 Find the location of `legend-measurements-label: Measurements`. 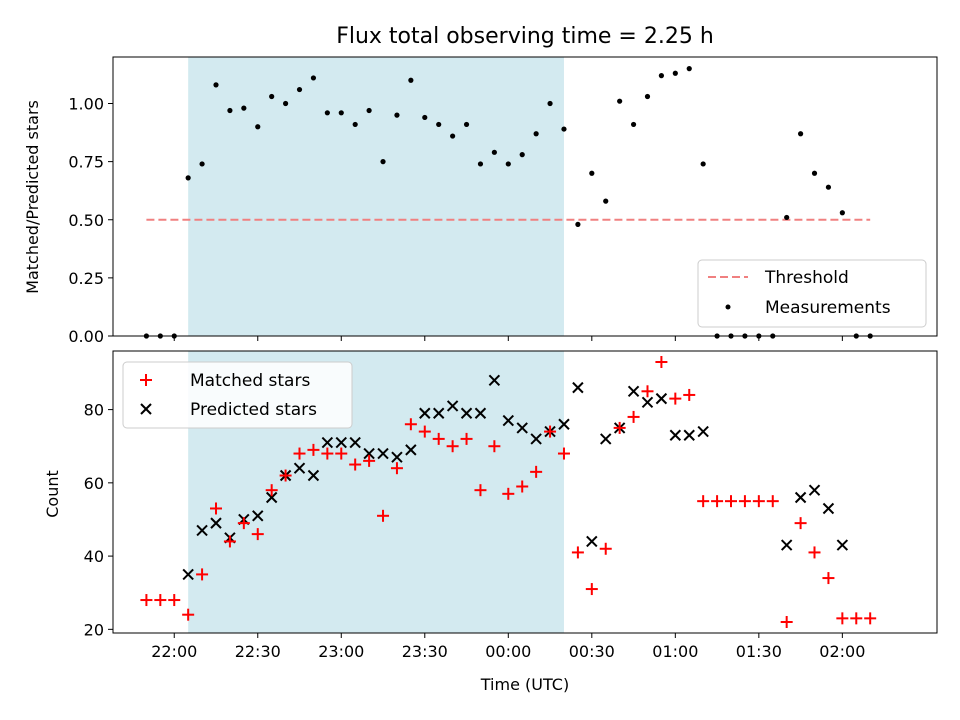

legend-measurements-label: Measurements is located at coordinates (828, 308).